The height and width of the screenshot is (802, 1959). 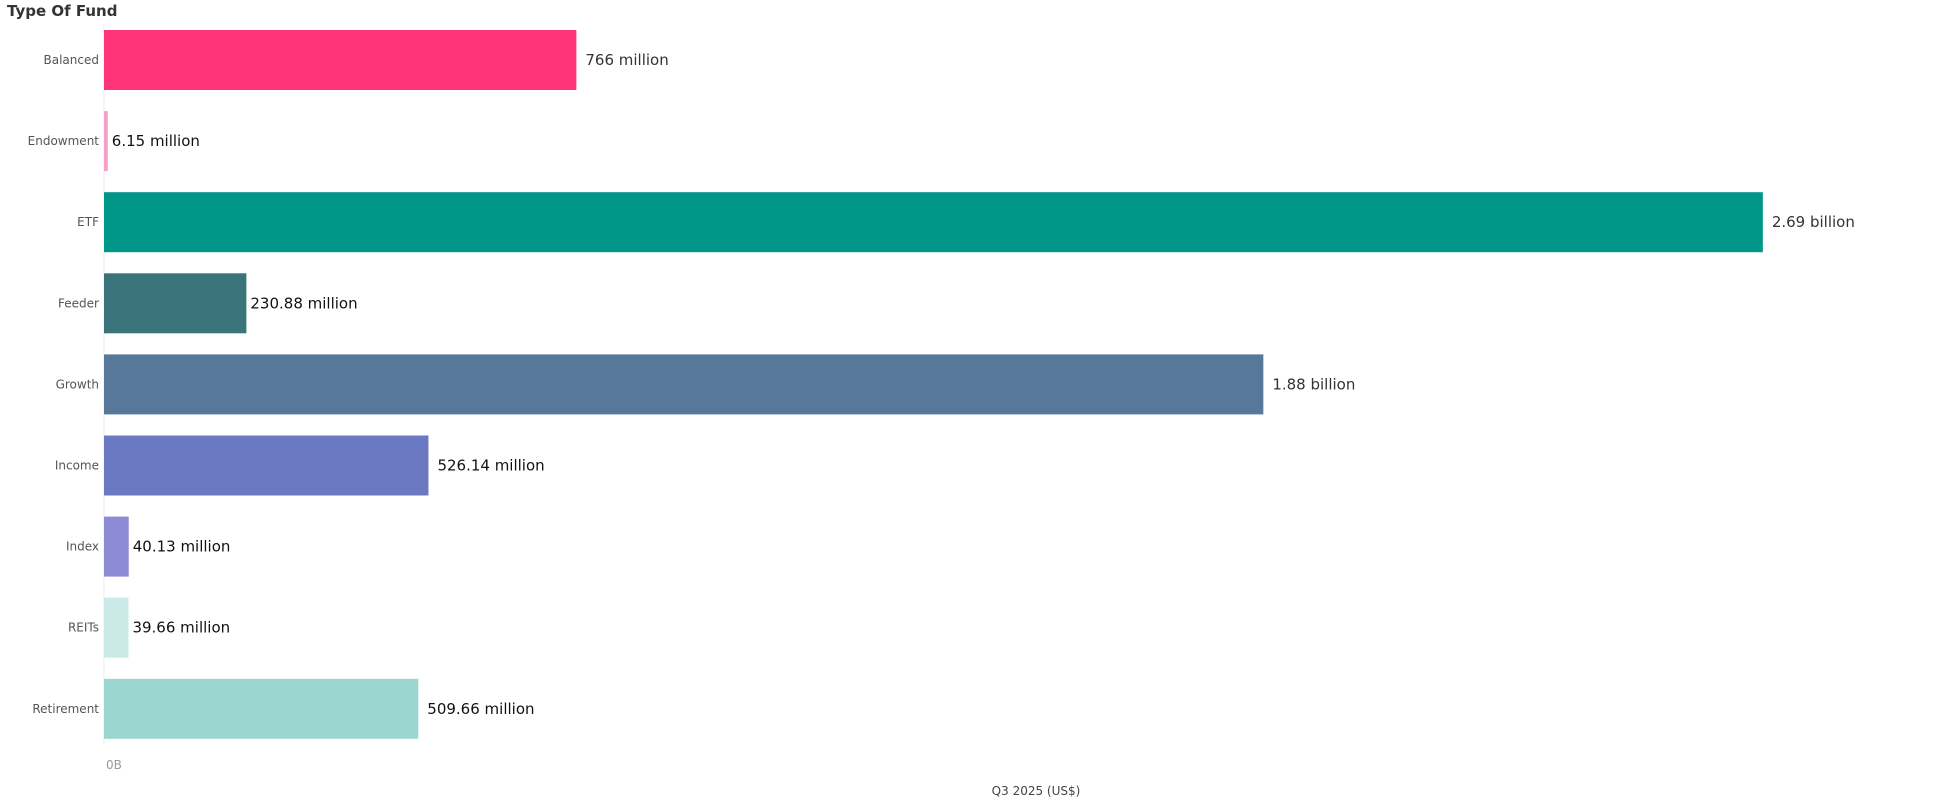 I want to click on bar-reits, so click(x=116, y=627).